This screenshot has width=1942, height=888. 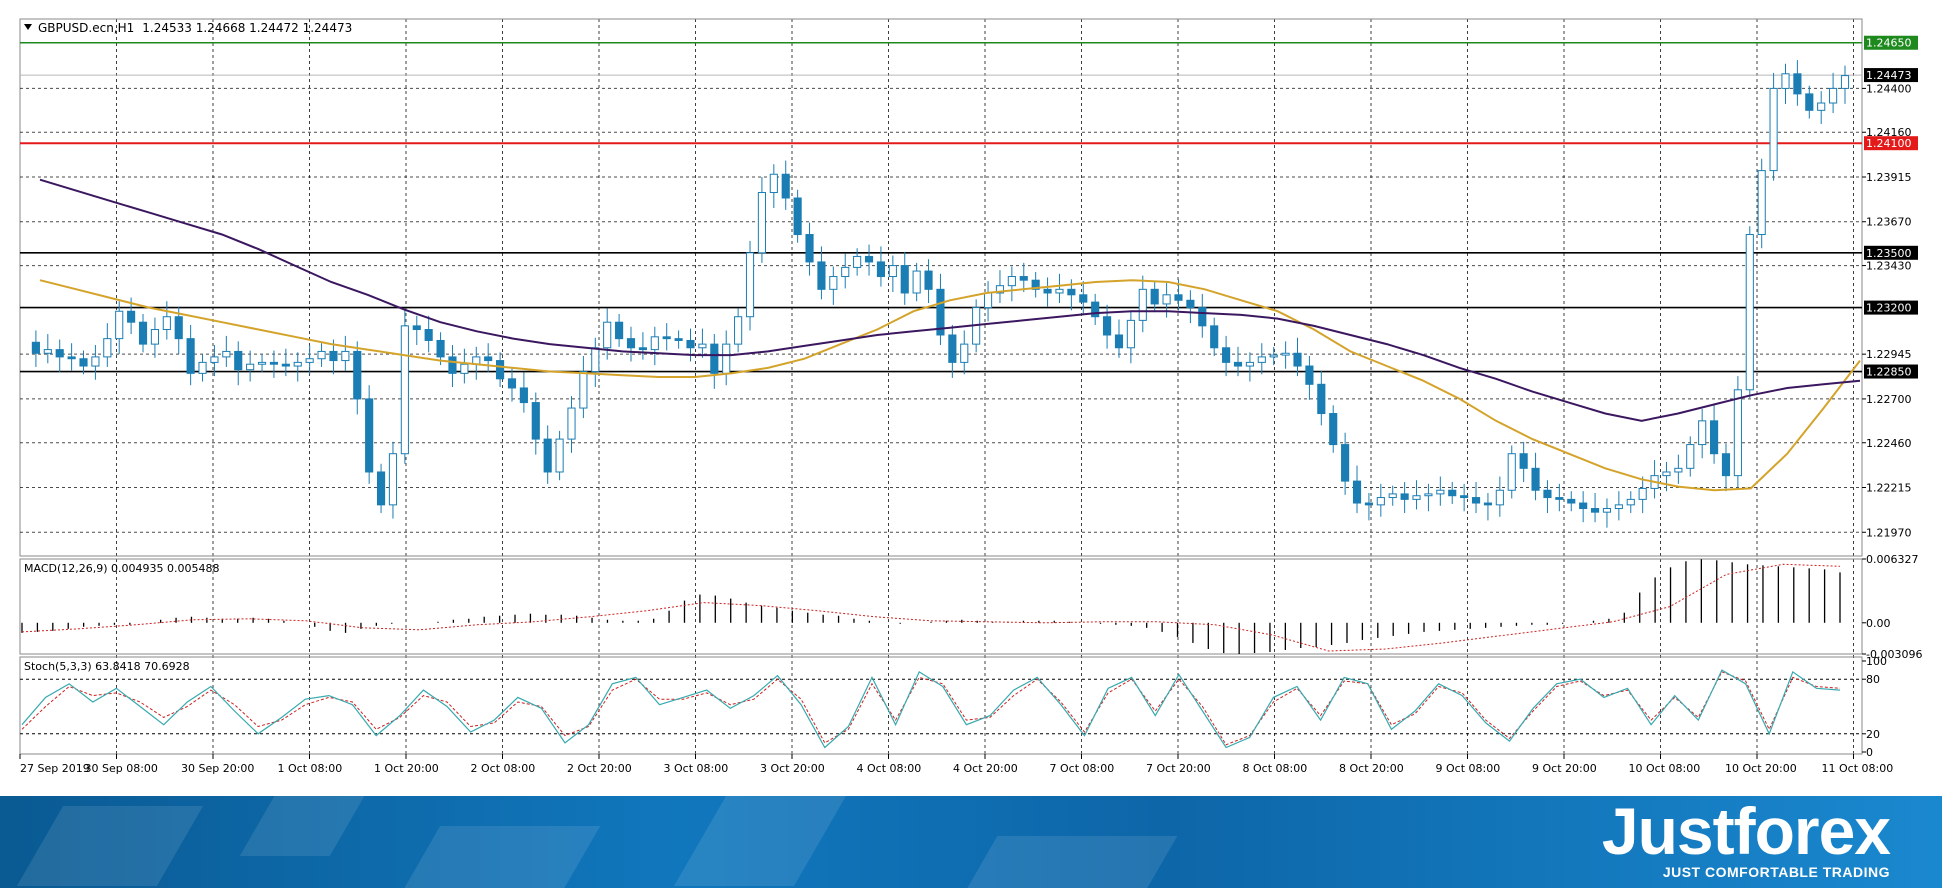 What do you see at coordinates (28, 27) in the screenshot?
I see `dropdown-triangle-icon` at bounding box center [28, 27].